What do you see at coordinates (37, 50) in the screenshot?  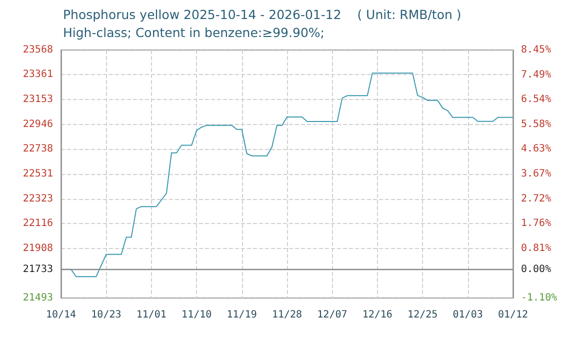 I see `y-tick-label: 23568` at bounding box center [37, 50].